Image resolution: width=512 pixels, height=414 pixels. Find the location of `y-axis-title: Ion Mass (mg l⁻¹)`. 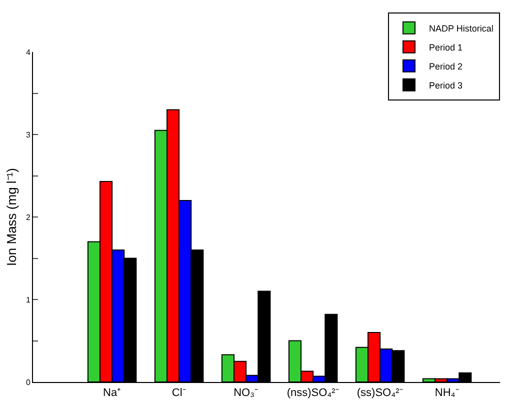

y-axis-title: Ion Mass (mg l⁻¹) is located at coordinates (11, 217).